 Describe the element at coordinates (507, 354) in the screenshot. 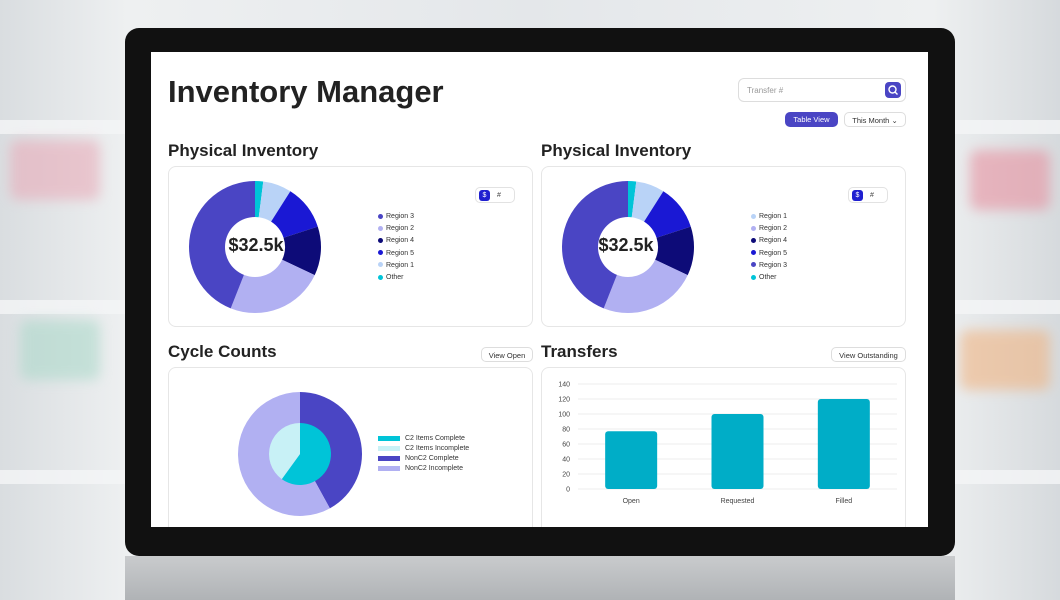

I see `view-open-button: View Open` at that location.